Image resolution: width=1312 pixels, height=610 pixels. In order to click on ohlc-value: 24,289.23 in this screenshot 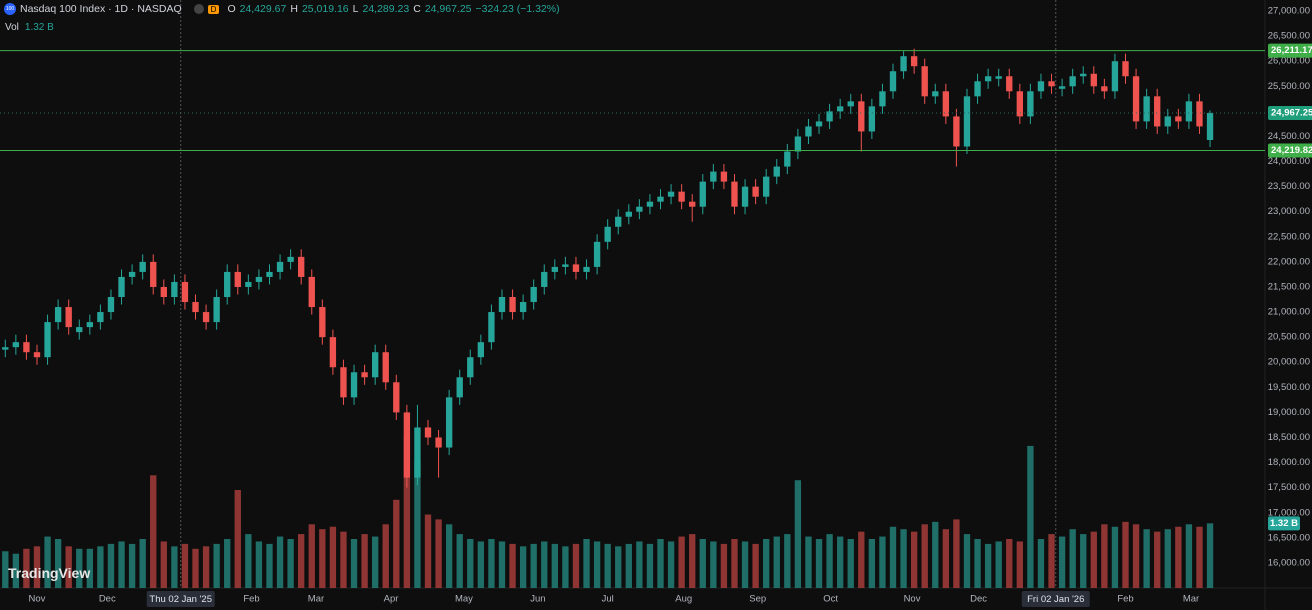, I will do `click(386, 9)`.